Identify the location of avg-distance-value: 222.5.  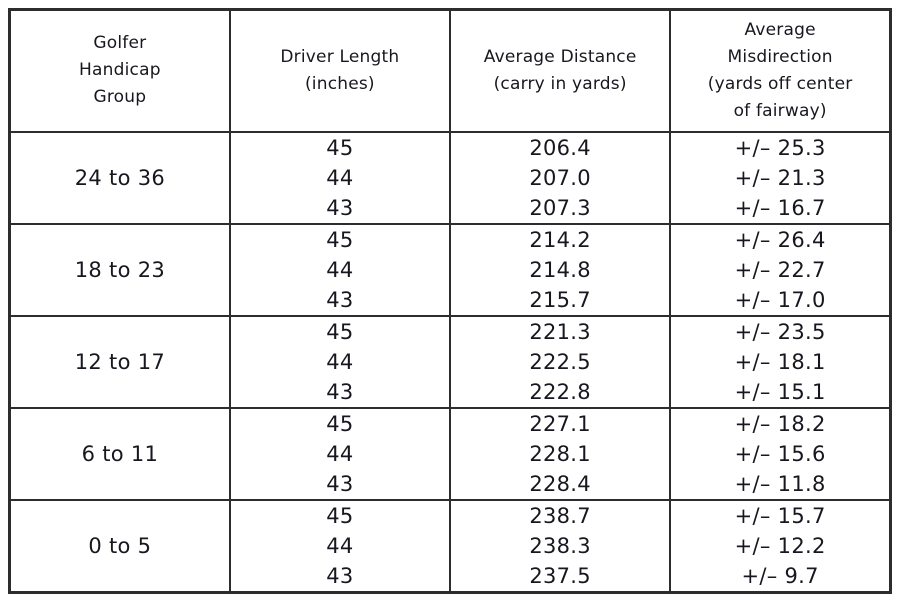
(560, 361).